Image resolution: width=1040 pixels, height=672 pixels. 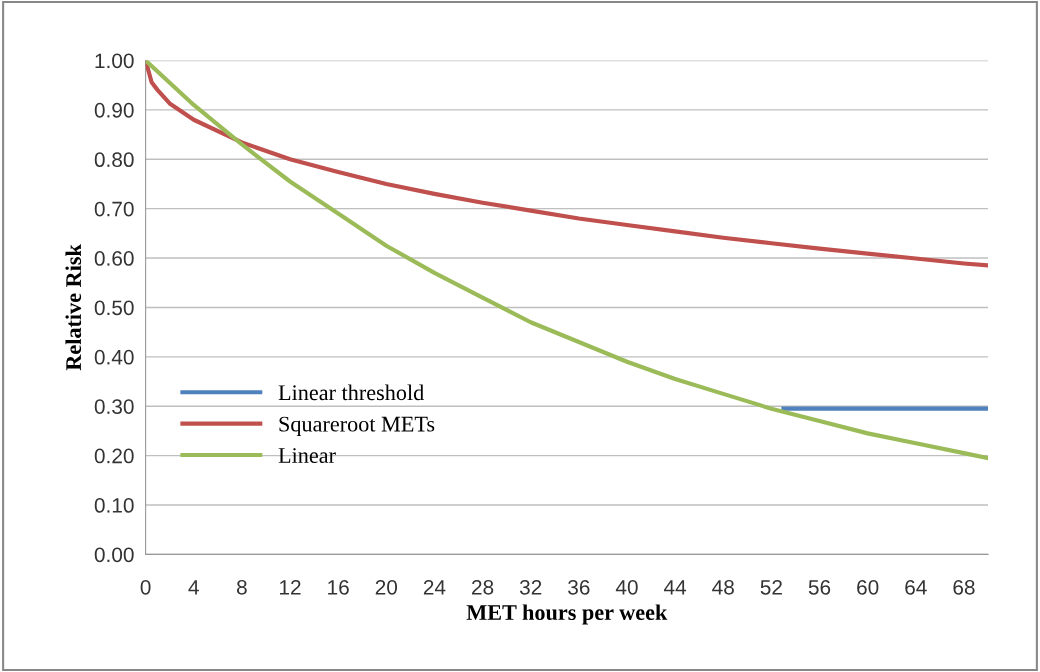 What do you see at coordinates (530, 587) in the screenshot?
I see `x-tick-label: 32` at bounding box center [530, 587].